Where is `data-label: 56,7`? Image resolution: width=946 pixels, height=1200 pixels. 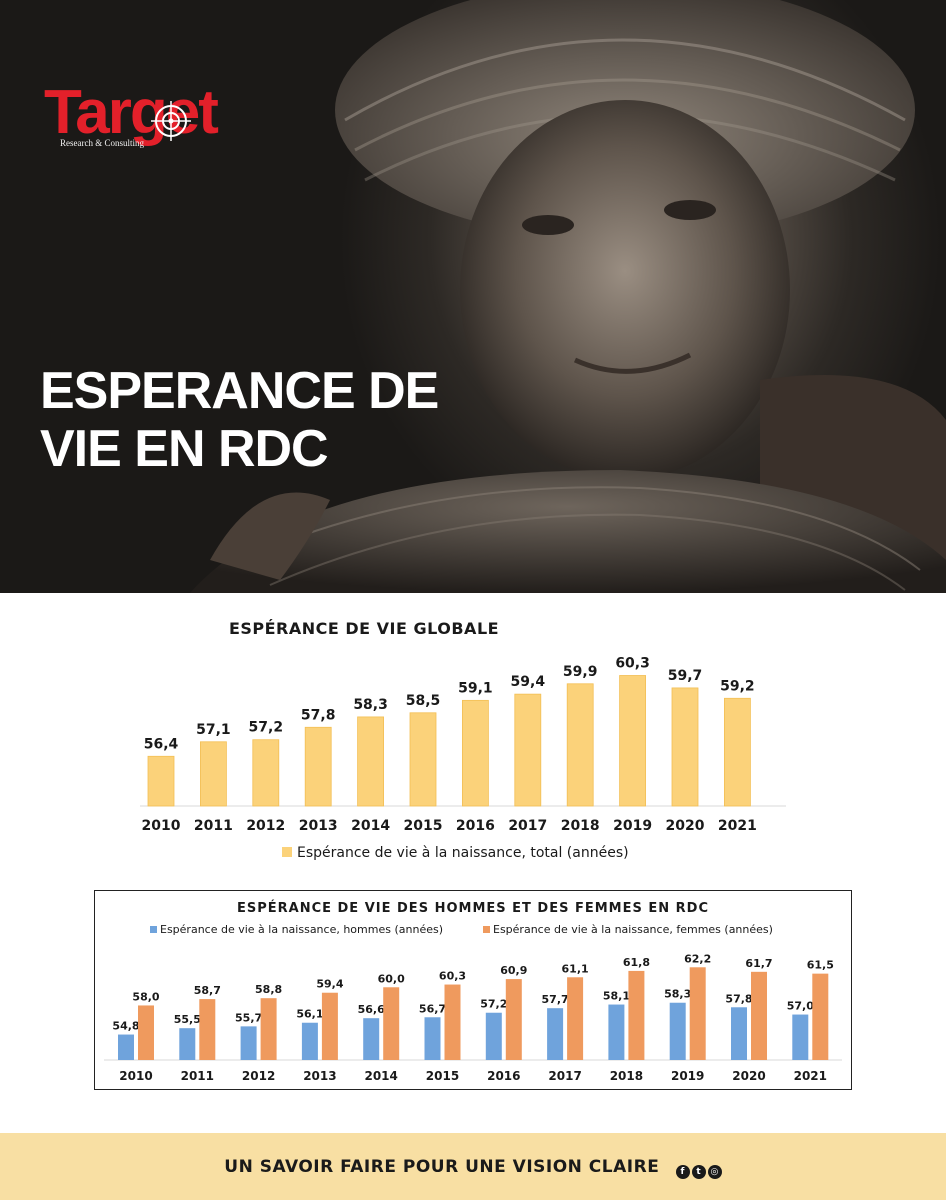
data-label: 56,7 is located at coordinates (432, 1008).